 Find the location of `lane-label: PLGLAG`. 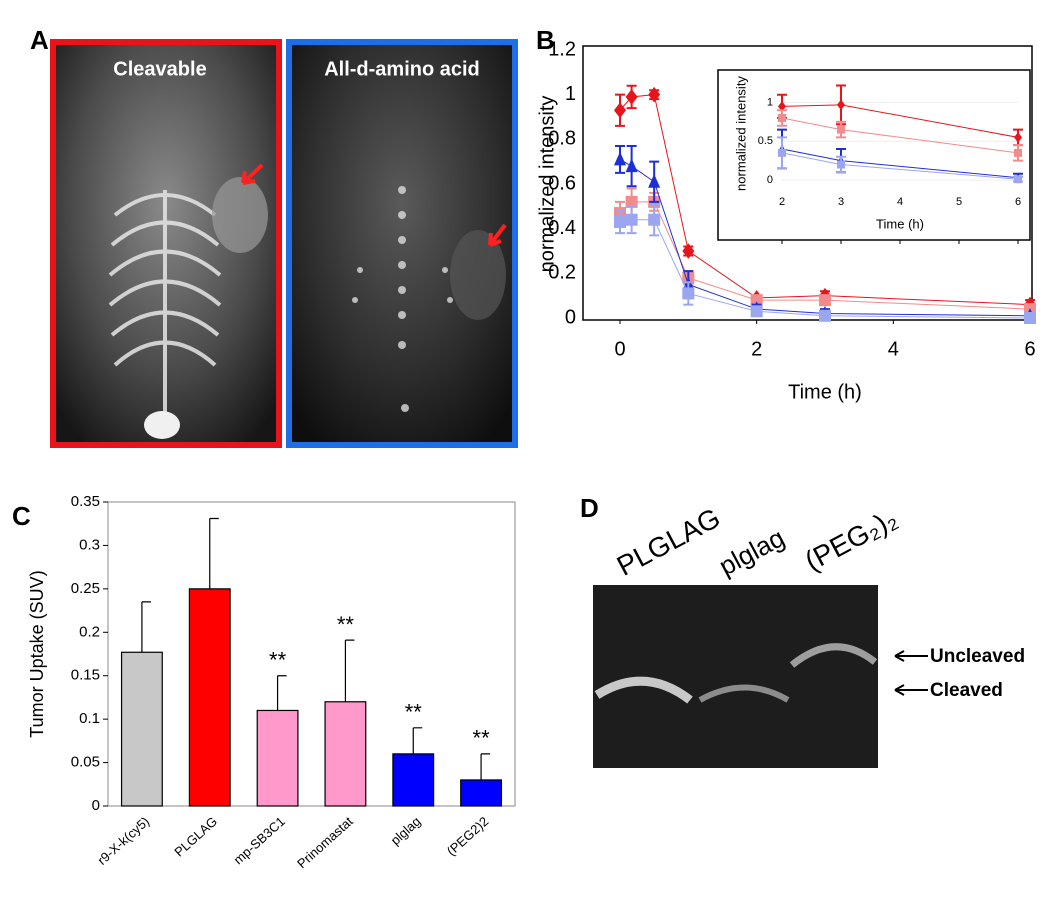

lane-label: PLGLAG is located at coordinates (668, 542).